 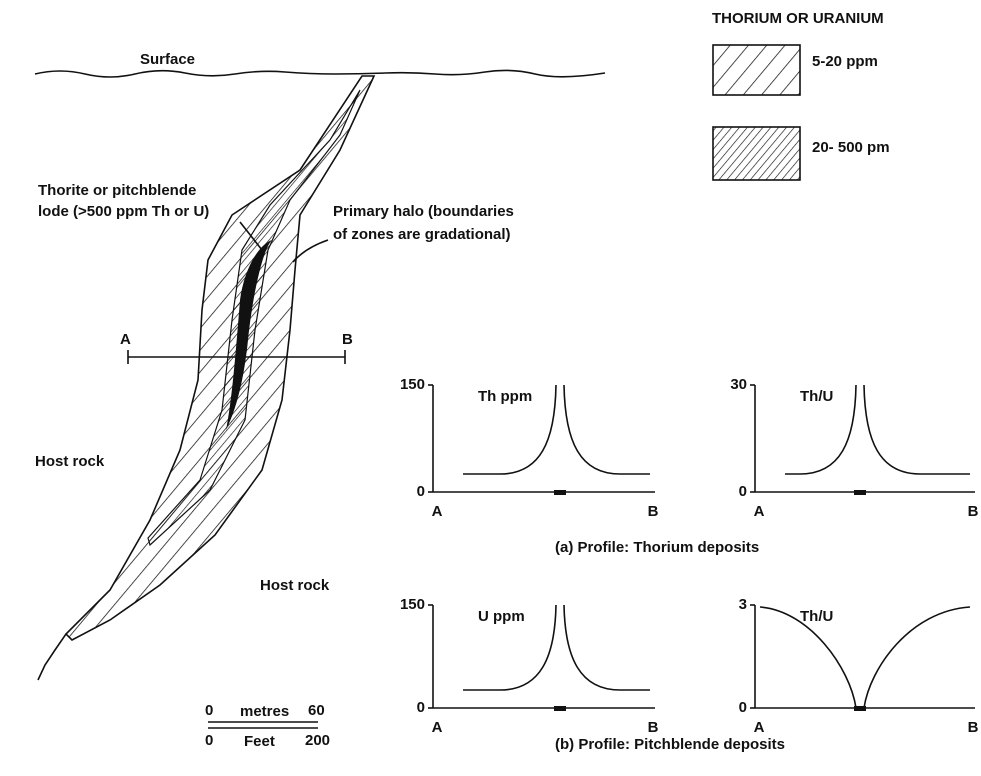 What do you see at coordinates (505, 396) in the screenshot?
I see `panel-label: Th ppm` at bounding box center [505, 396].